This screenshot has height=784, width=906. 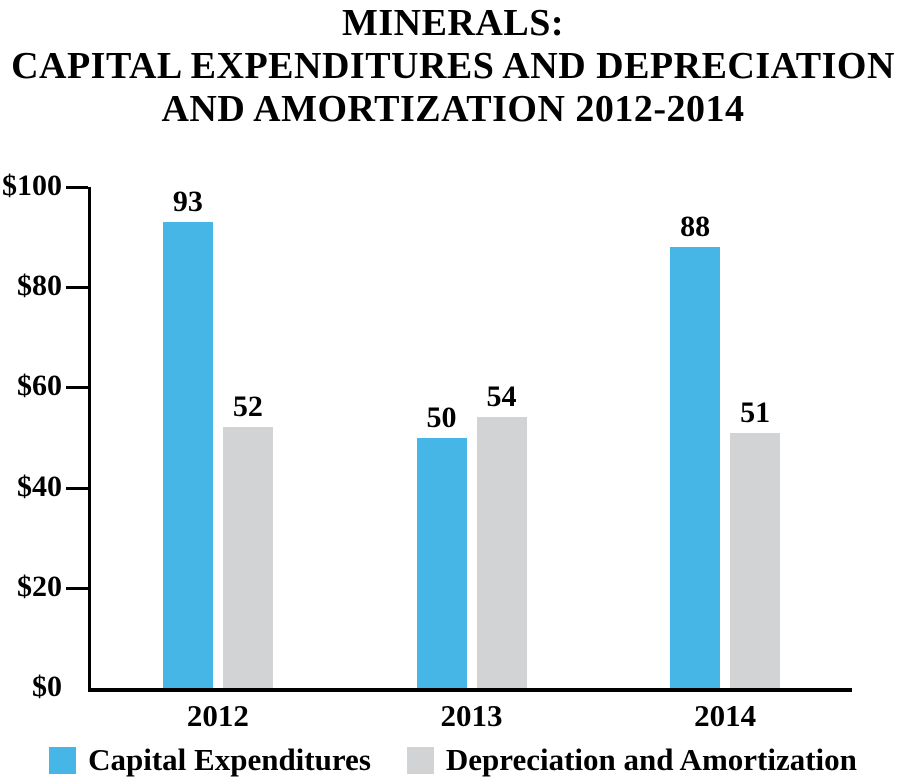 What do you see at coordinates (39, 486) in the screenshot?
I see `y-axis-tick-label: $40` at bounding box center [39, 486].